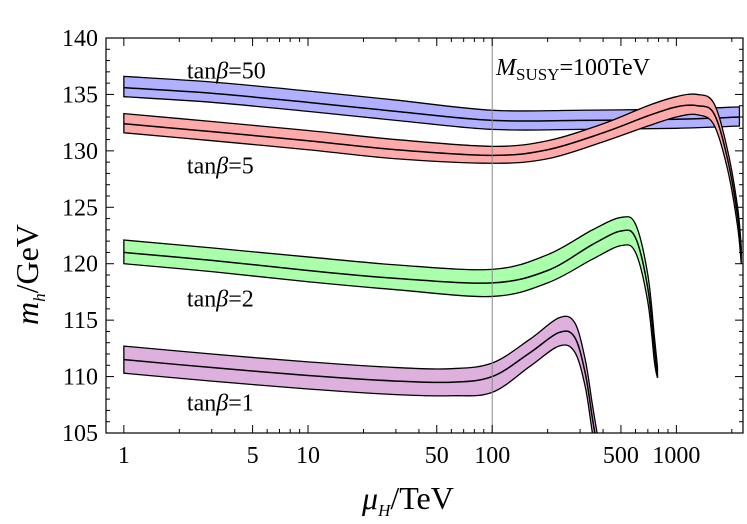  Describe the element at coordinates (220, 166) in the screenshot. I see `label-tanbeta-5: tanβ=5` at that location.